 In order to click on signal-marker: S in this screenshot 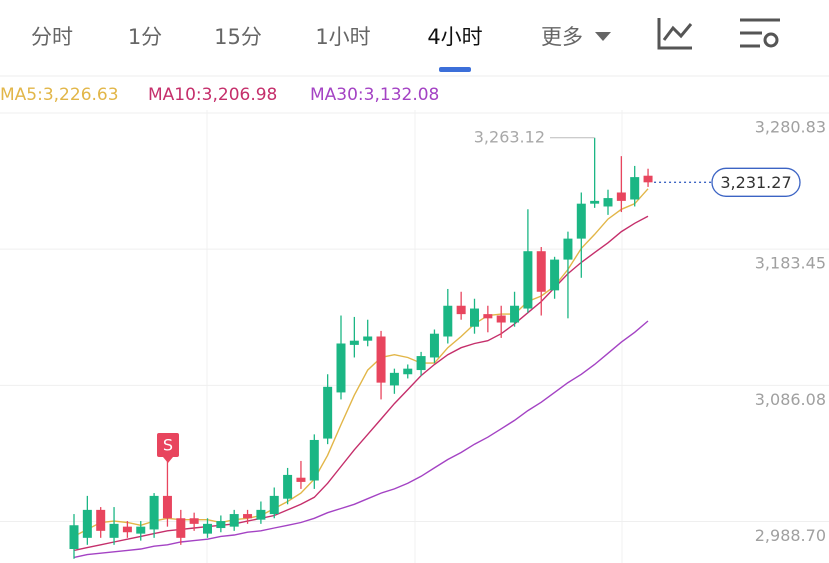, I will do `click(168, 448)`.